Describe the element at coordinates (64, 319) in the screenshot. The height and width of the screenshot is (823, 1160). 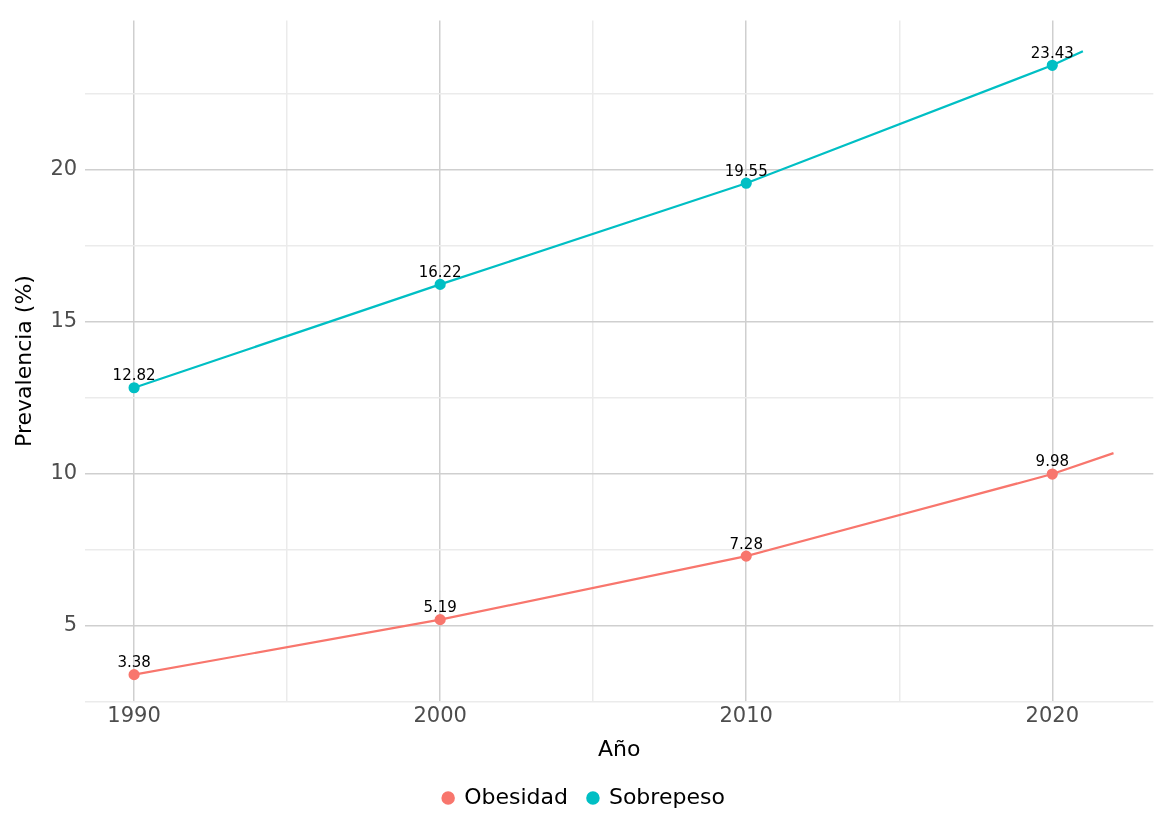
I see `y-tick-label: 15` at that location.